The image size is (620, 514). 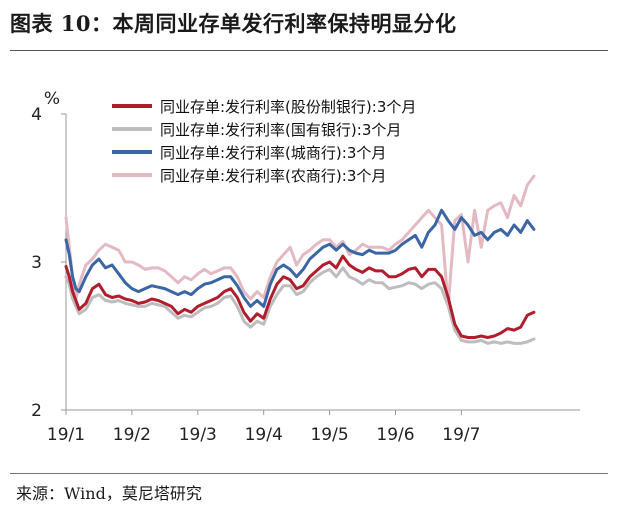 What do you see at coordinates (52, 99) in the screenshot?
I see `y-axis-unit: %` at bounding box center [52, 99].